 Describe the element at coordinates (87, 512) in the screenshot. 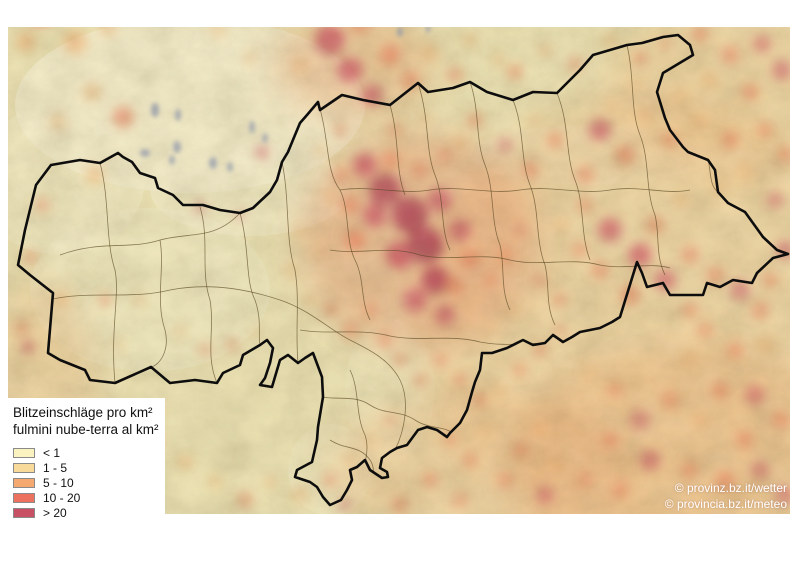

I see `legend-item: > 20` at that location.